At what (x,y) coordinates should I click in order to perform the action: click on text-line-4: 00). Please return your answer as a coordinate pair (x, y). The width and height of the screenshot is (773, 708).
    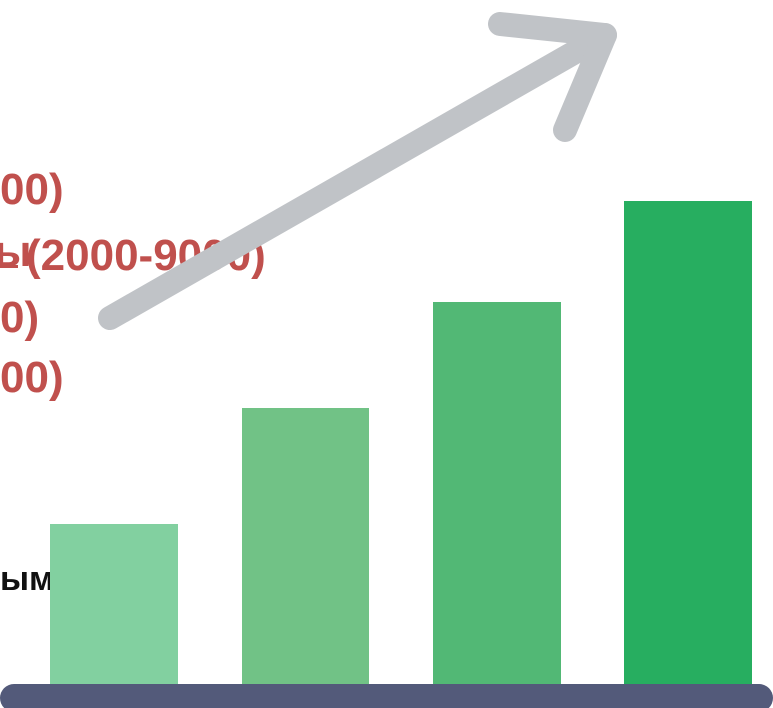
    Looking at the image, I should click on (32, 377).